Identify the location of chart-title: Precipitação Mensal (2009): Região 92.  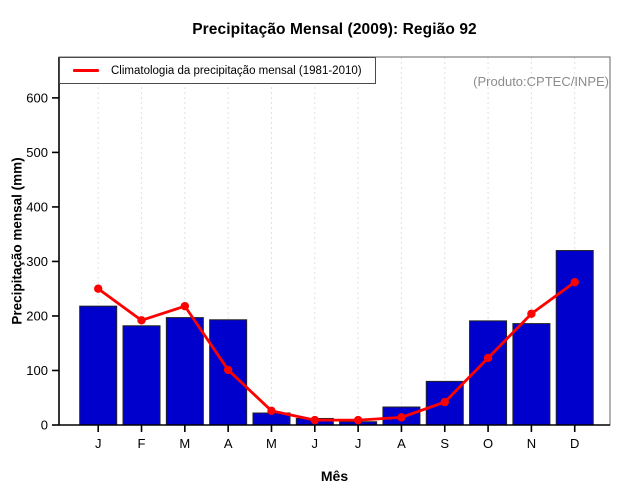
(334, 29).